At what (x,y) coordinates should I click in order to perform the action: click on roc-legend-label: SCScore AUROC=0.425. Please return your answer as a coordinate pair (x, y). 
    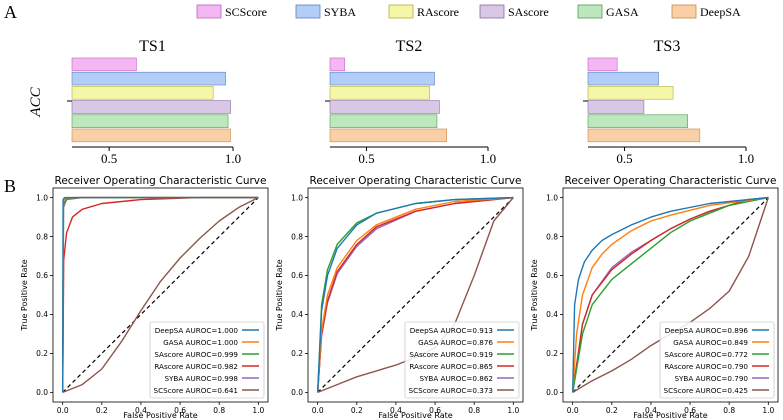
    Looking at the image, I should click on (706, 390).